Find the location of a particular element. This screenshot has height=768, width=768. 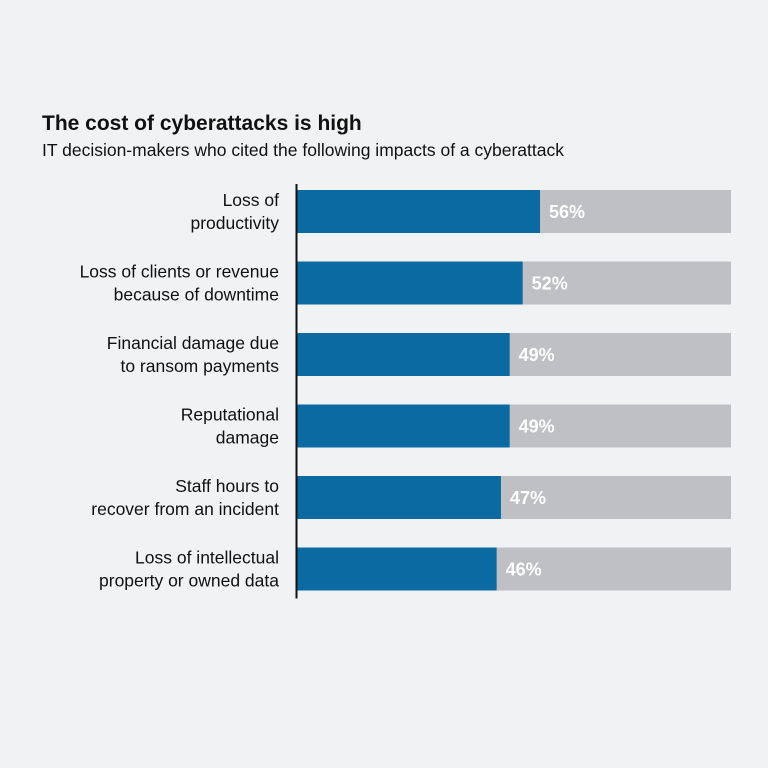

bar-row: 56% Loss of productivity is located at coordinates (460, 211).